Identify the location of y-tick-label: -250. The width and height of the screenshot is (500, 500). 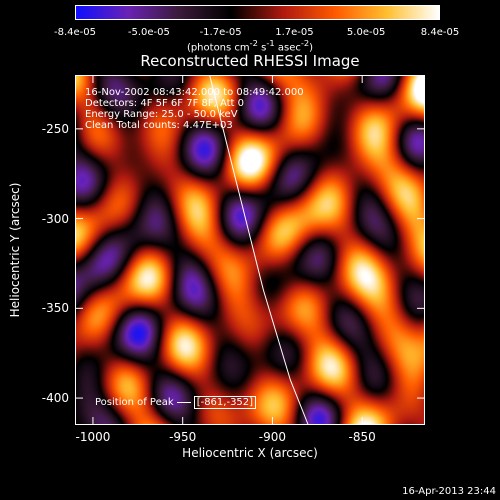
(55, 128).